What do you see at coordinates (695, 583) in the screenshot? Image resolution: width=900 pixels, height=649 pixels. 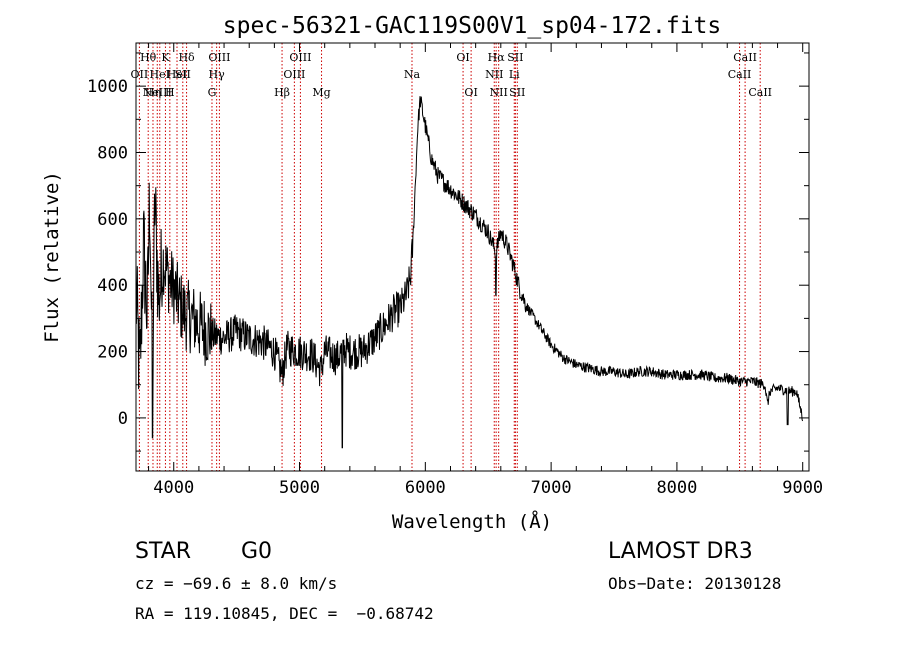 I see `observation-date: Obs−Date: 20130128` at bounding box center [695, 583].